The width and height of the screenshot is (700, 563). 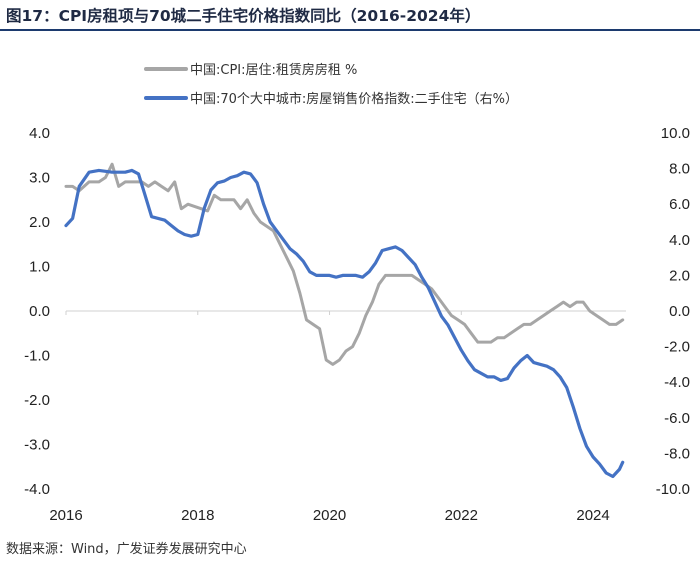 I want to click on right-tick-label: 0.0, so click(x=679, y=311).